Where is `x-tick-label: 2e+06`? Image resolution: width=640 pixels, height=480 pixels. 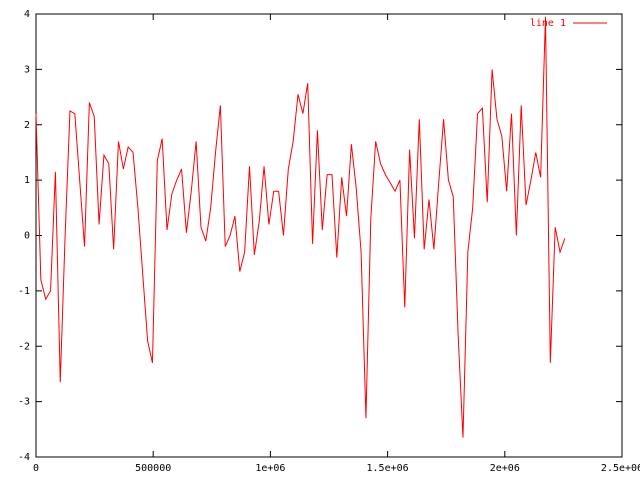 x-tick-label: 2e+06 is located at coordinates (505, 468).